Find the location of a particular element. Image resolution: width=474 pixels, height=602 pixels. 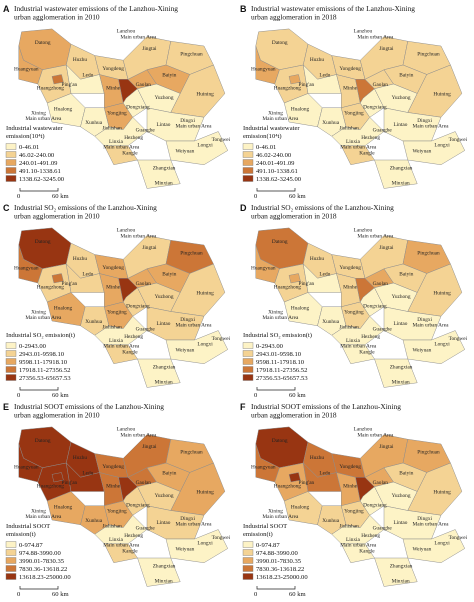

region-label: Lintao is located at coordinates (164, 324).